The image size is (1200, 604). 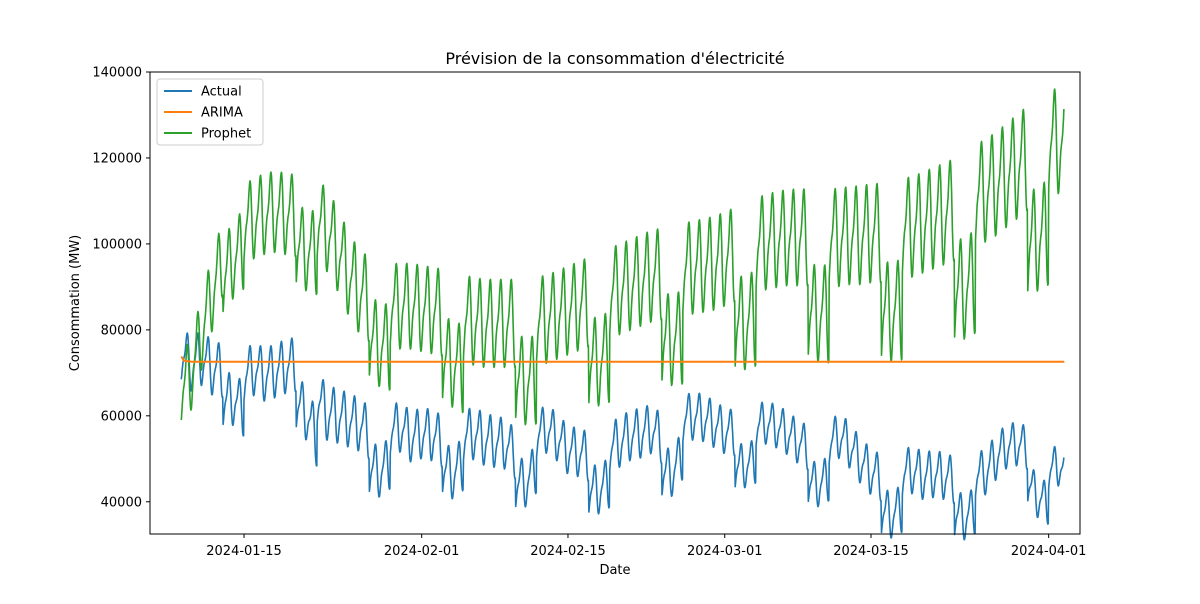 I want to click on y-tick-label: 100000, so click(x=117, y=244).